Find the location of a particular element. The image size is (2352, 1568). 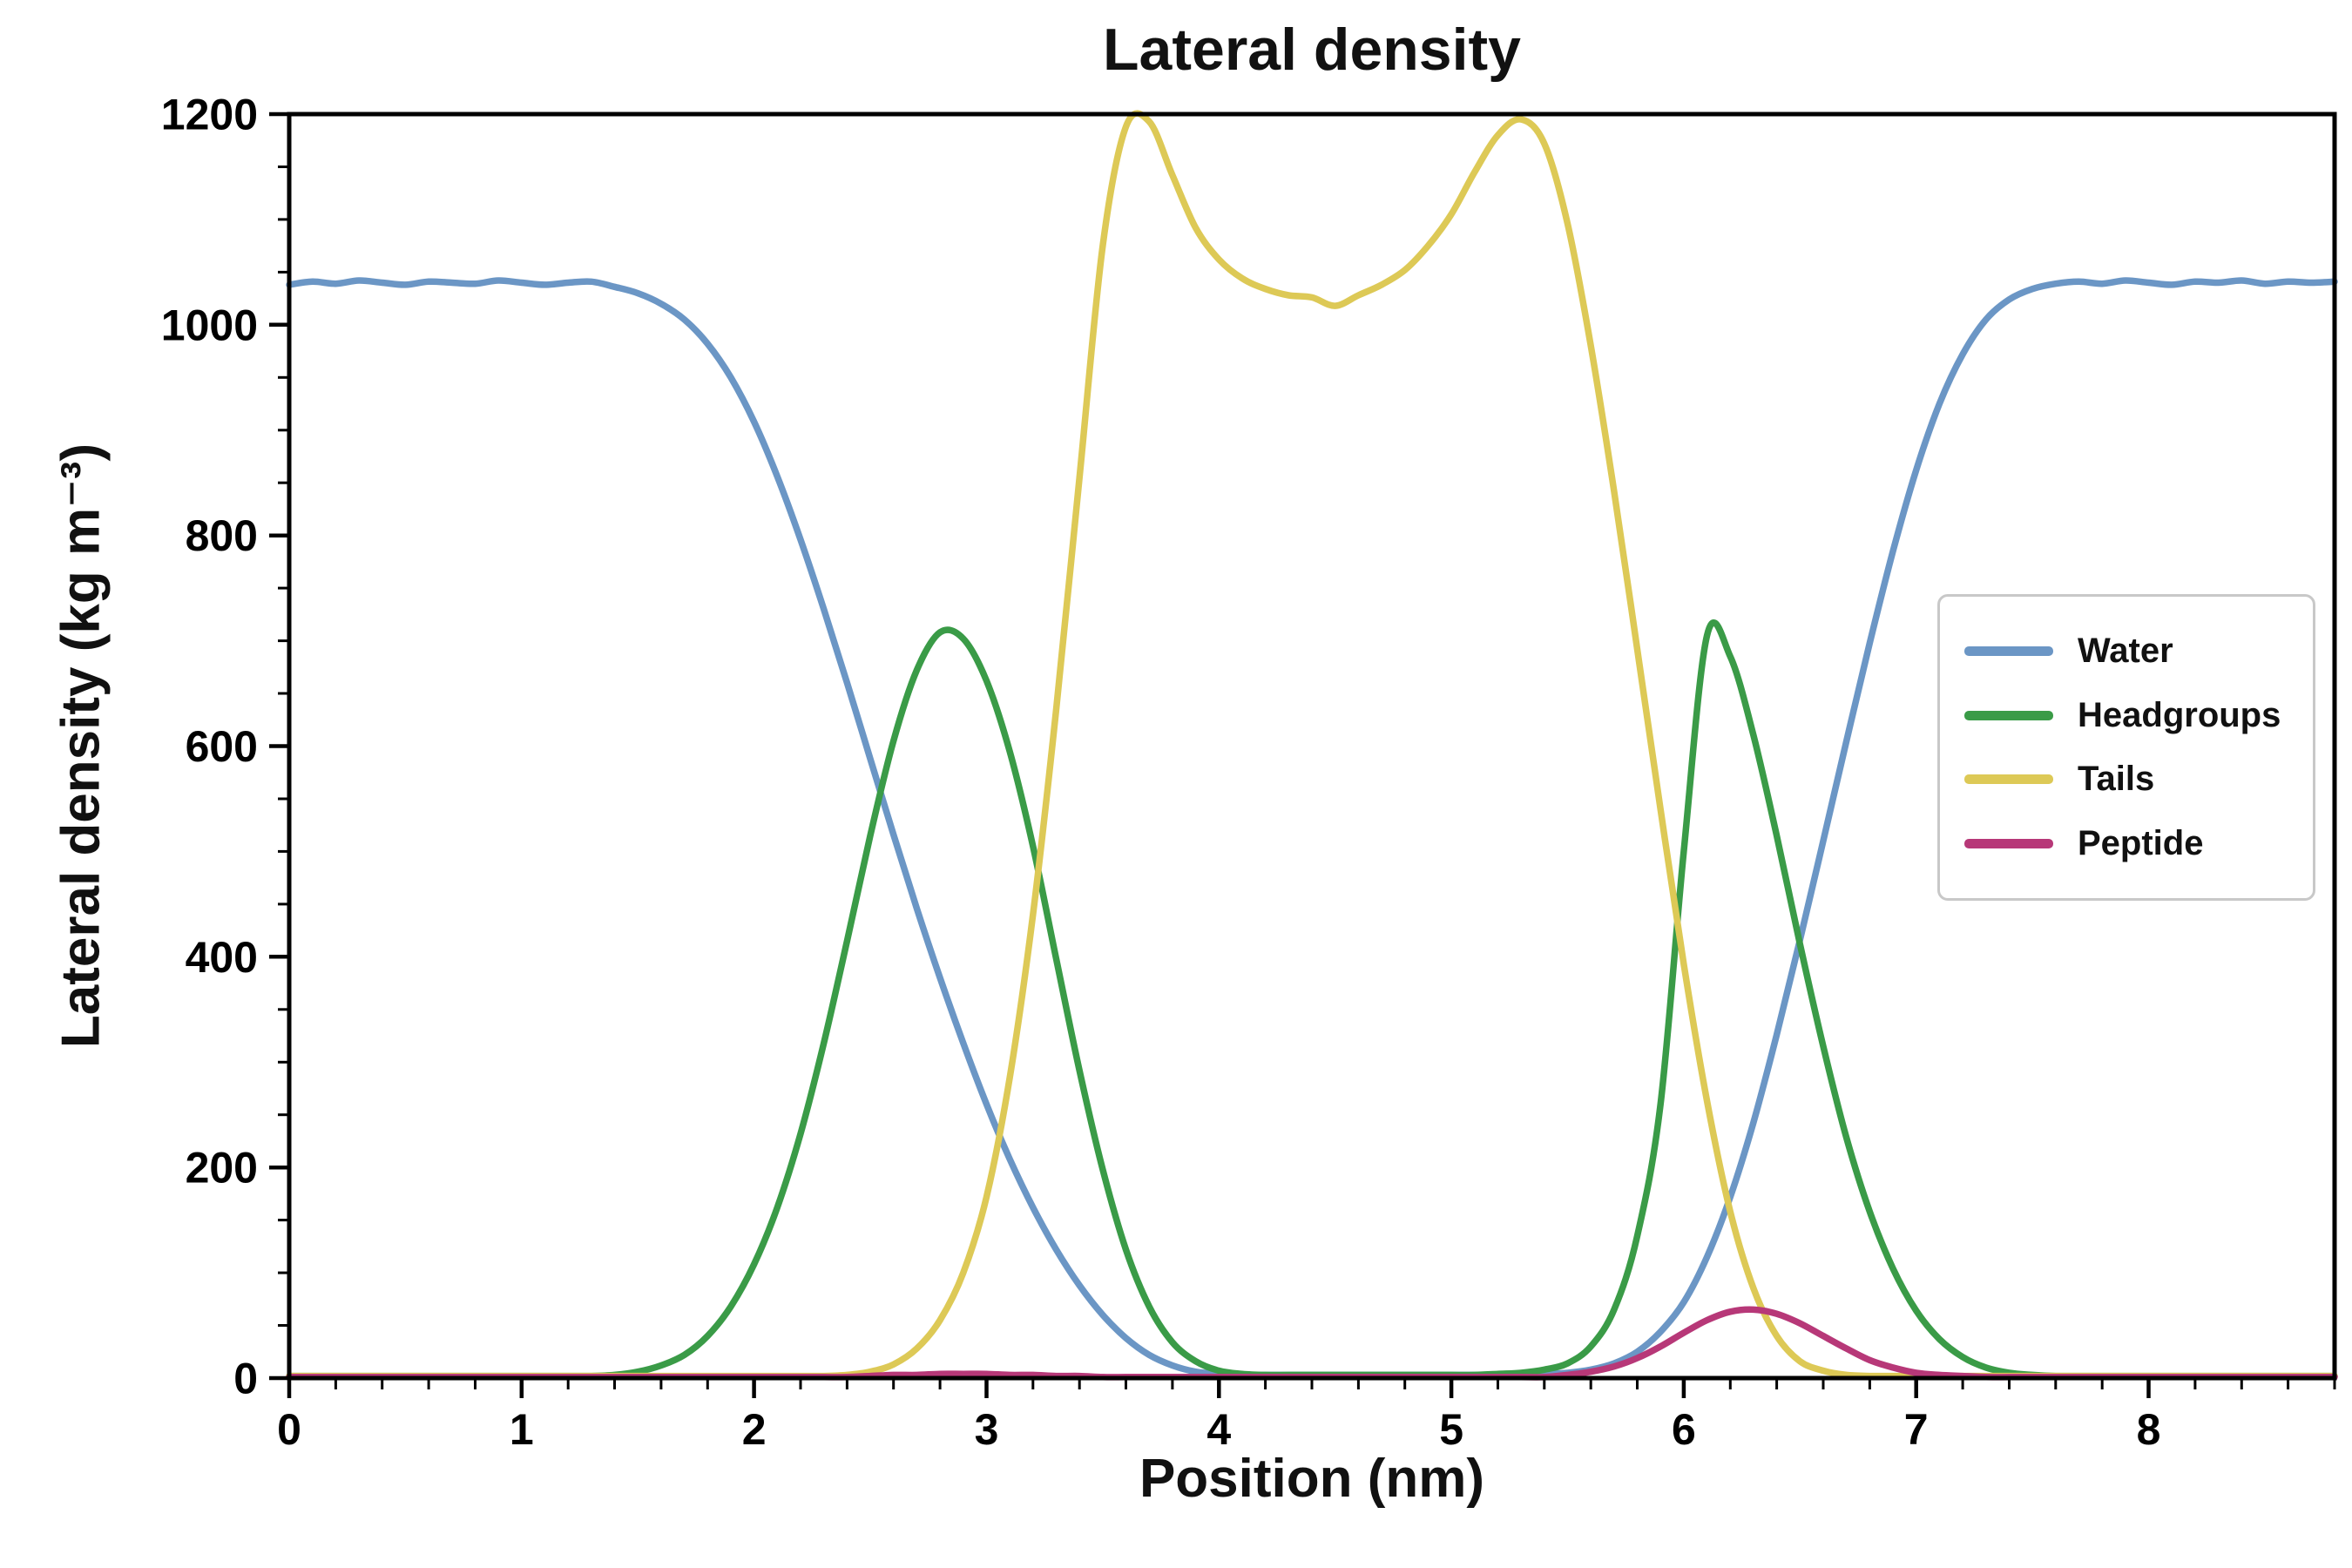

x-tick-label: 2 is located at coordinates (754, 1429).